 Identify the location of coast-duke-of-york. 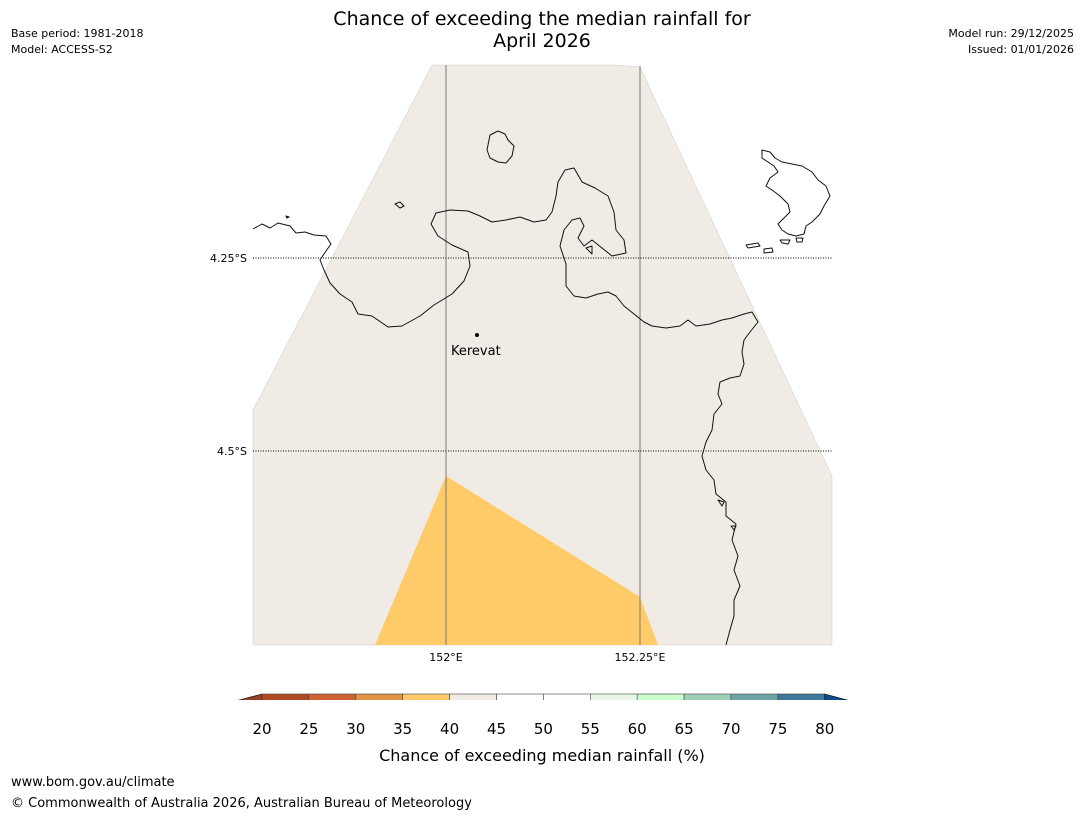
(796, 193).